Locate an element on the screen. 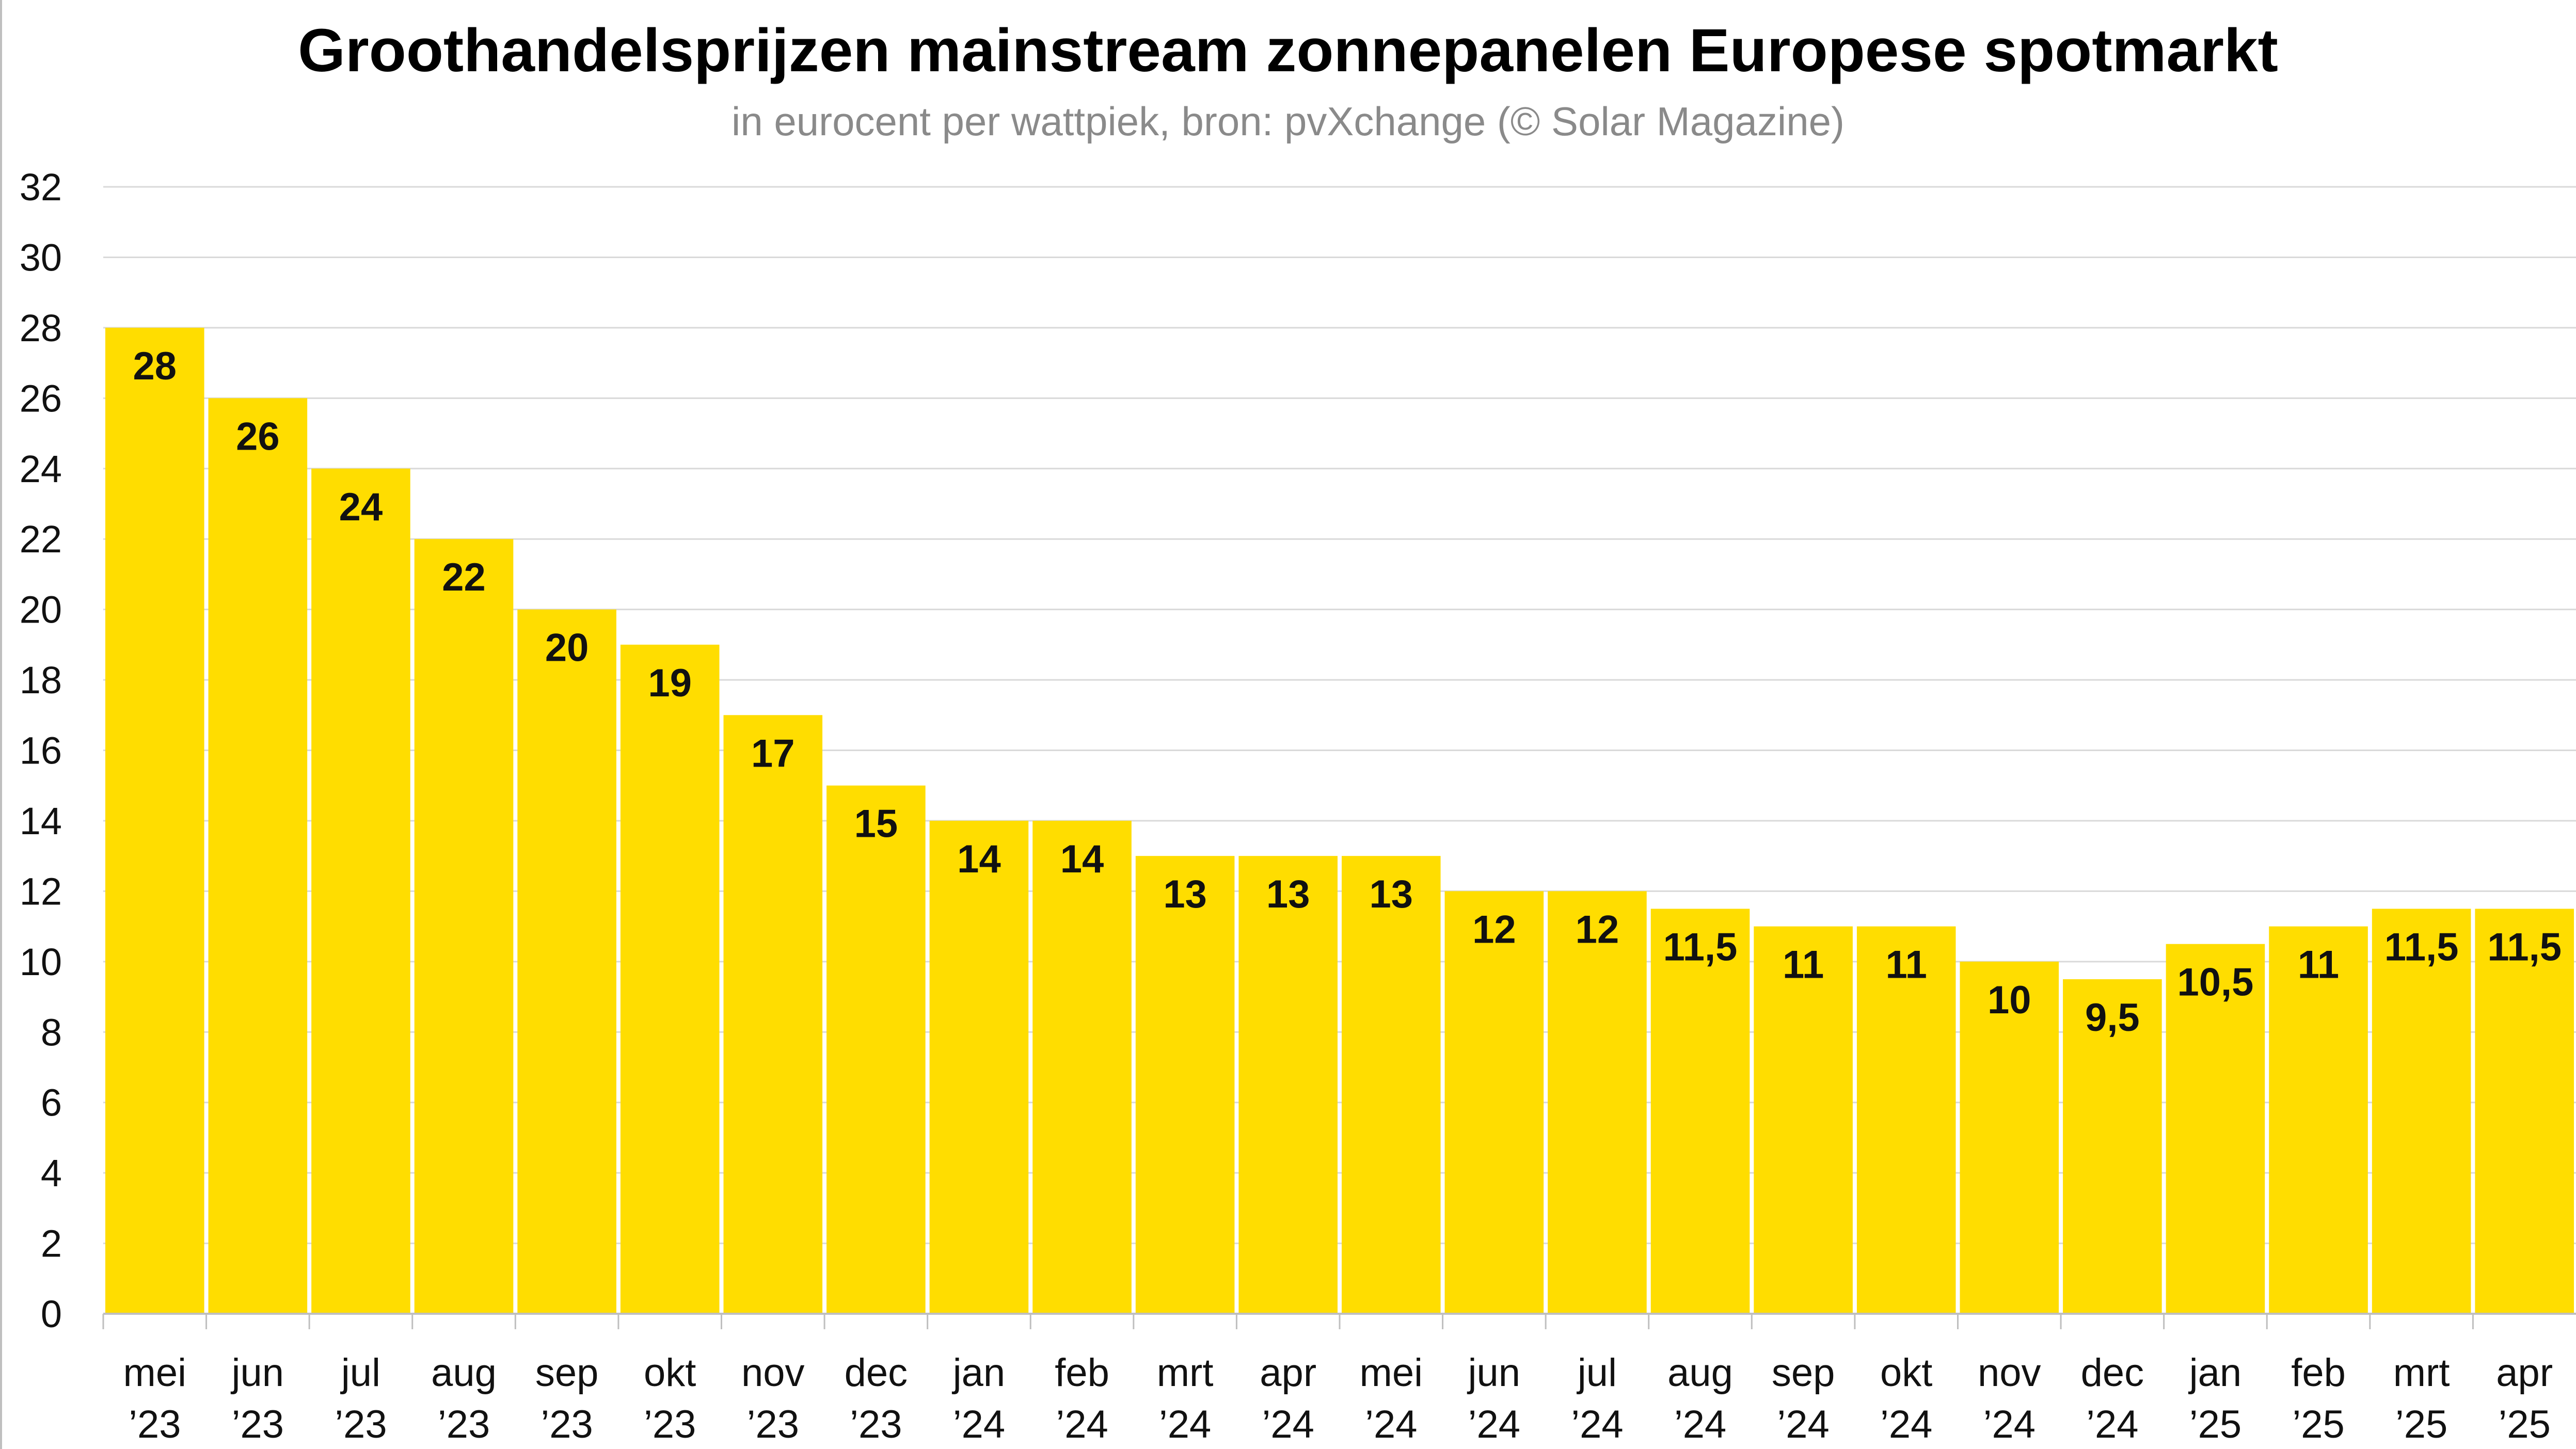 The image size is (2576, 1449). y-tick-label: 16 is located at coordinates (41, 751).